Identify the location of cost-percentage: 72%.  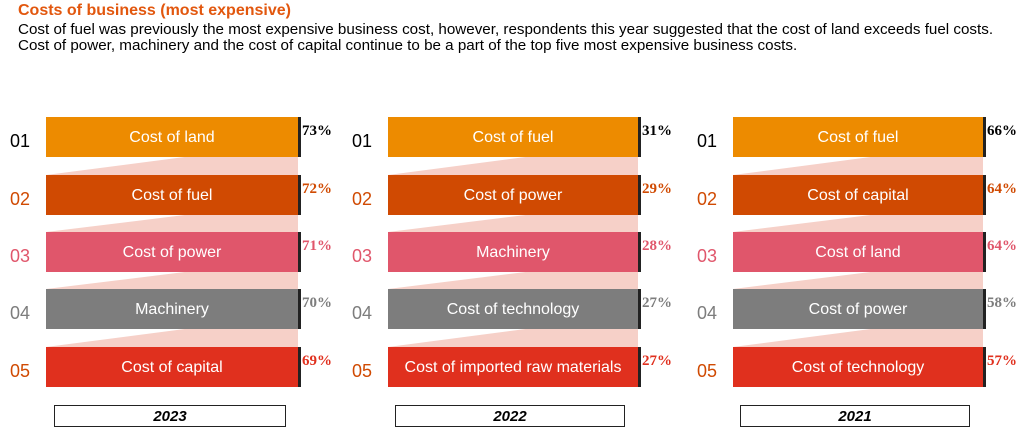
(317, 189).